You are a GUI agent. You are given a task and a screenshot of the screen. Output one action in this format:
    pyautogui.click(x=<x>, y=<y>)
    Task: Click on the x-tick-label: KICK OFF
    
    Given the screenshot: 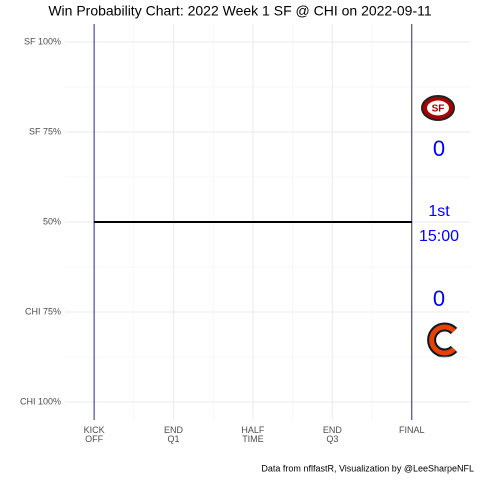 What is the action you would take?
    pyautogui.click(x=94, y=434)
    